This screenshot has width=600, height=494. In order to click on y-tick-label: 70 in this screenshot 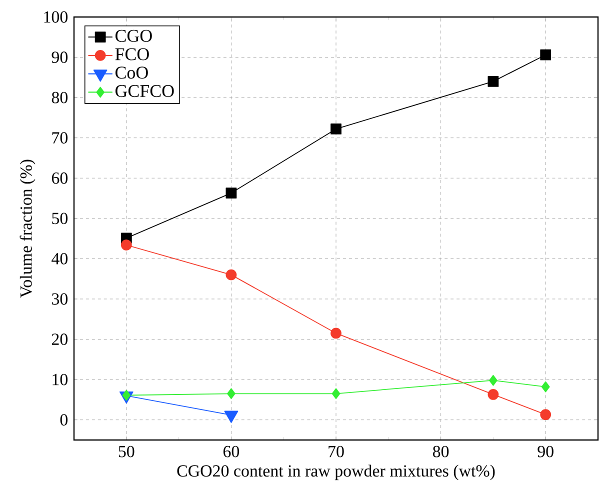, I will do `click(60, 138)`.